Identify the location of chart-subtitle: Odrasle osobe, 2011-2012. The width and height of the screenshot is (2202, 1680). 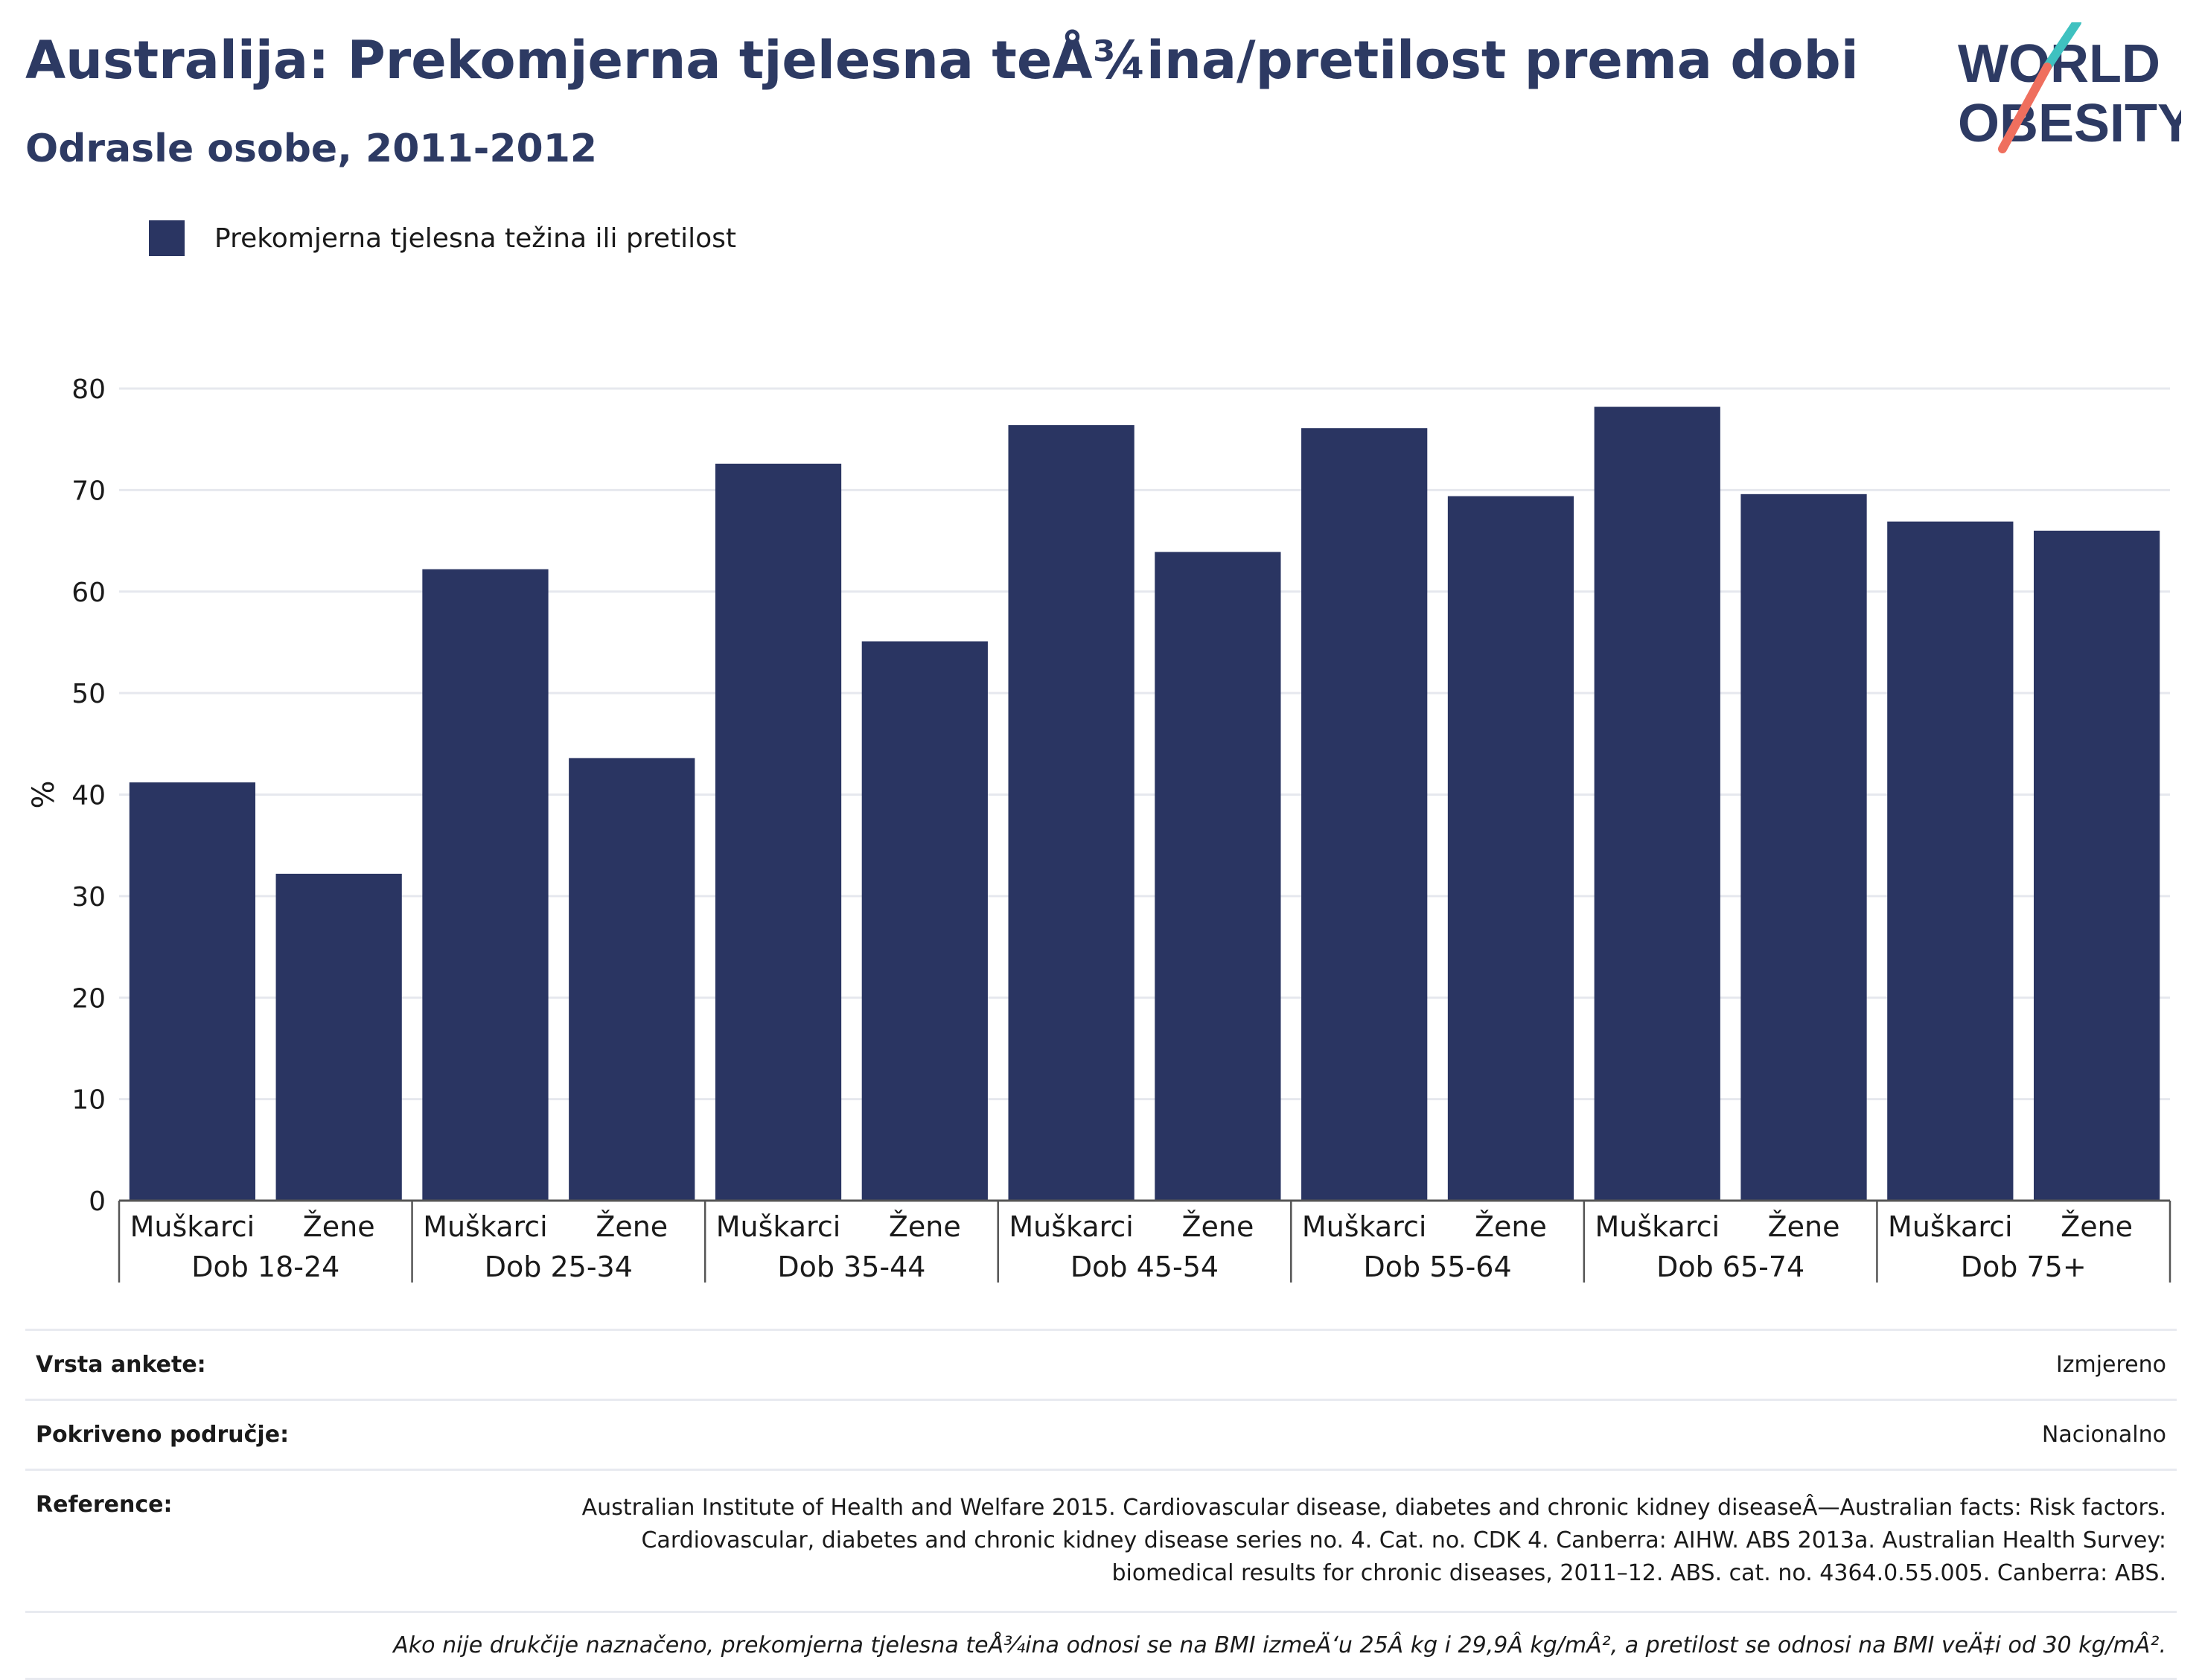
(311, 149).